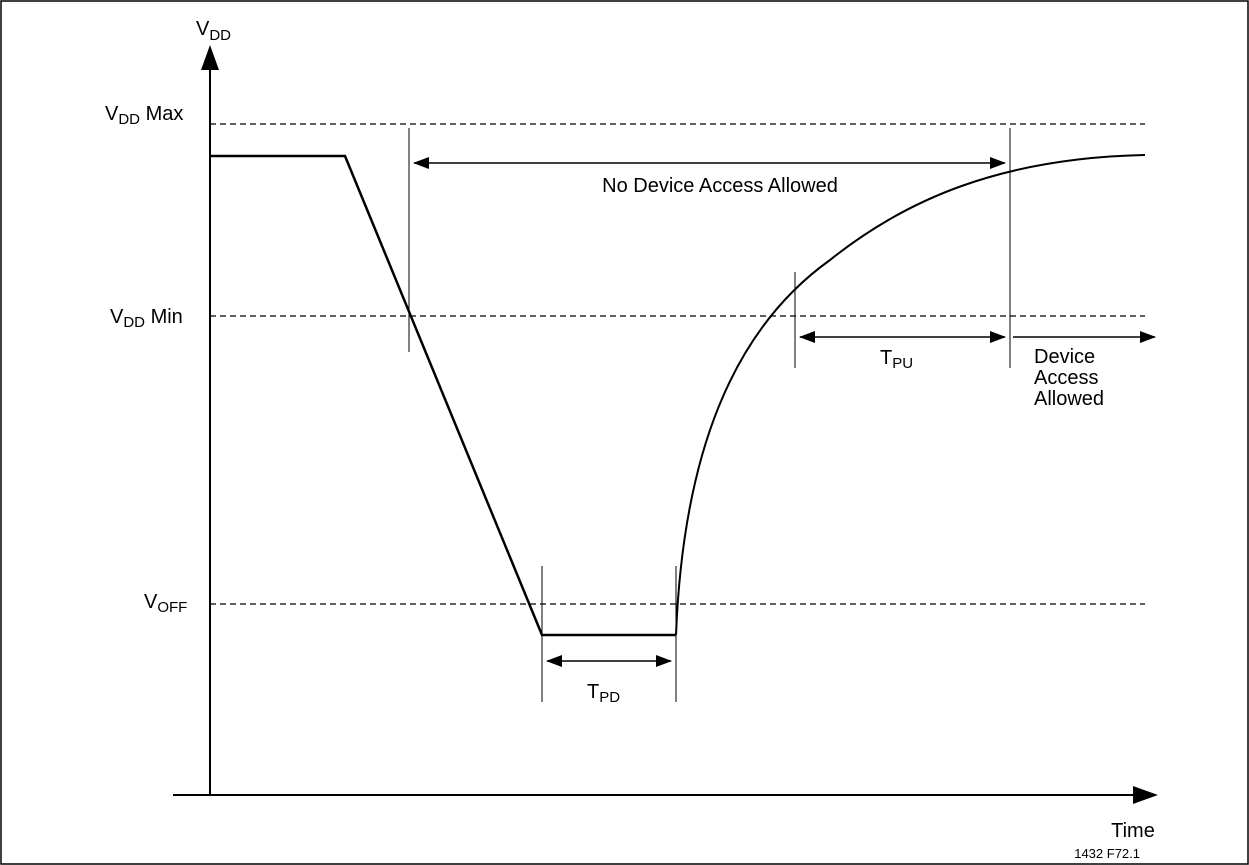 This screenshot has height=865, width=1249. Describe the element at coordinates (1145, 795) in the screenshot. I see `x-axis-arrowhead` at that location.